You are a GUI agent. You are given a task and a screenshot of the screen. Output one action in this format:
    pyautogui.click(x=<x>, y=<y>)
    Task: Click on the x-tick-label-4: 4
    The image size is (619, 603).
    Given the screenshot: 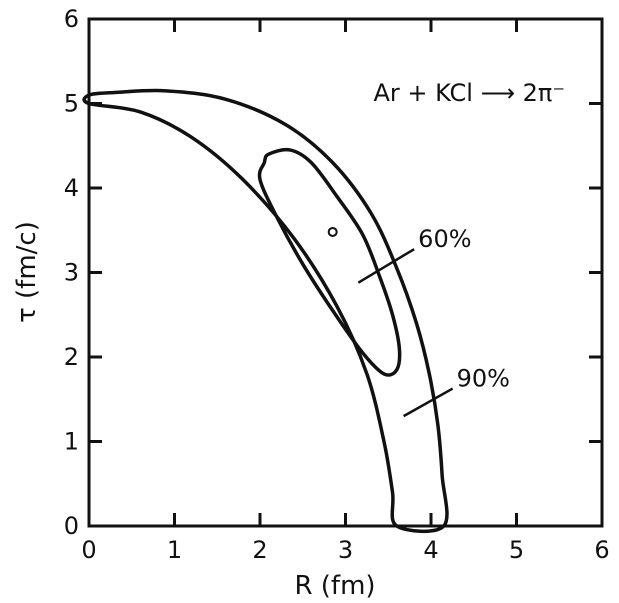 What is the action you would take?
    pyautogui.click(x=430, y=550)
    